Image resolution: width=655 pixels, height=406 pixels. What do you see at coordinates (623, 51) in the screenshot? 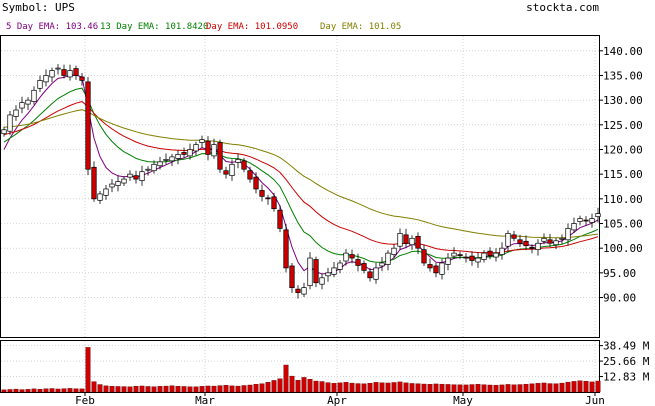
I see `price-tick-label: 140.00` at bounding box center [623, 51].